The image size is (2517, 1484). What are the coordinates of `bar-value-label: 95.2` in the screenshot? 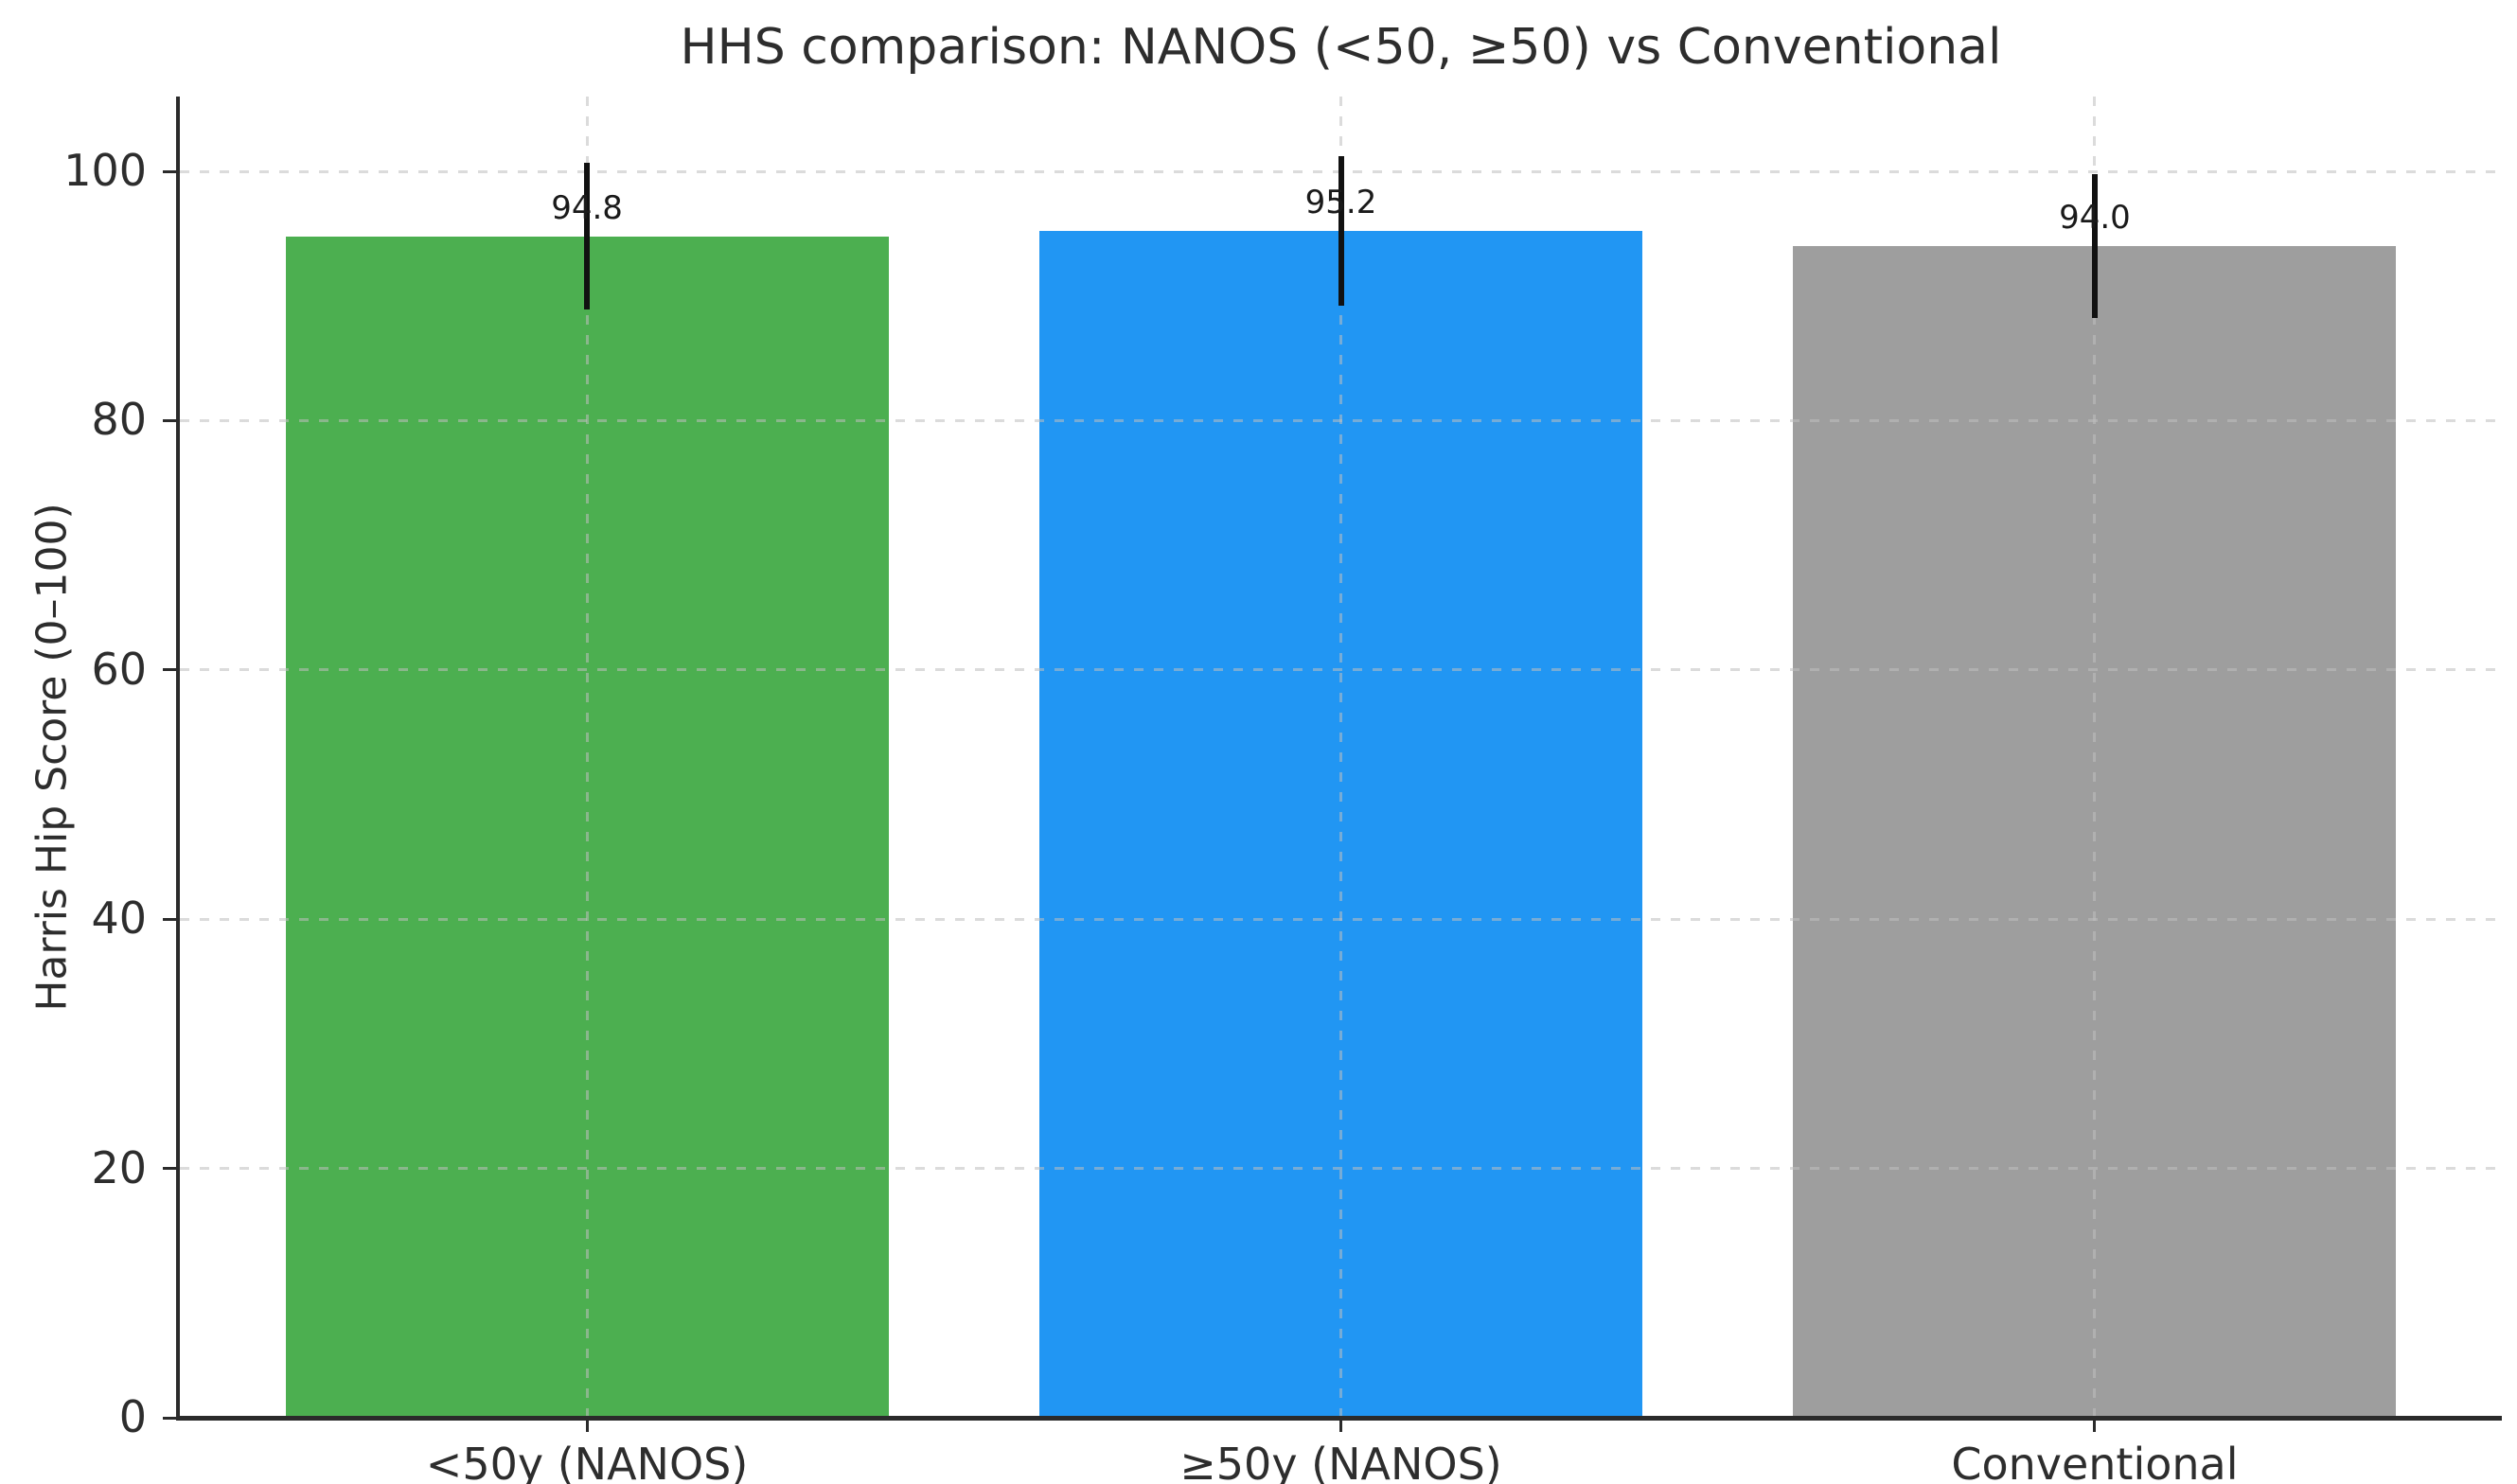 It's located at (1341, 203).